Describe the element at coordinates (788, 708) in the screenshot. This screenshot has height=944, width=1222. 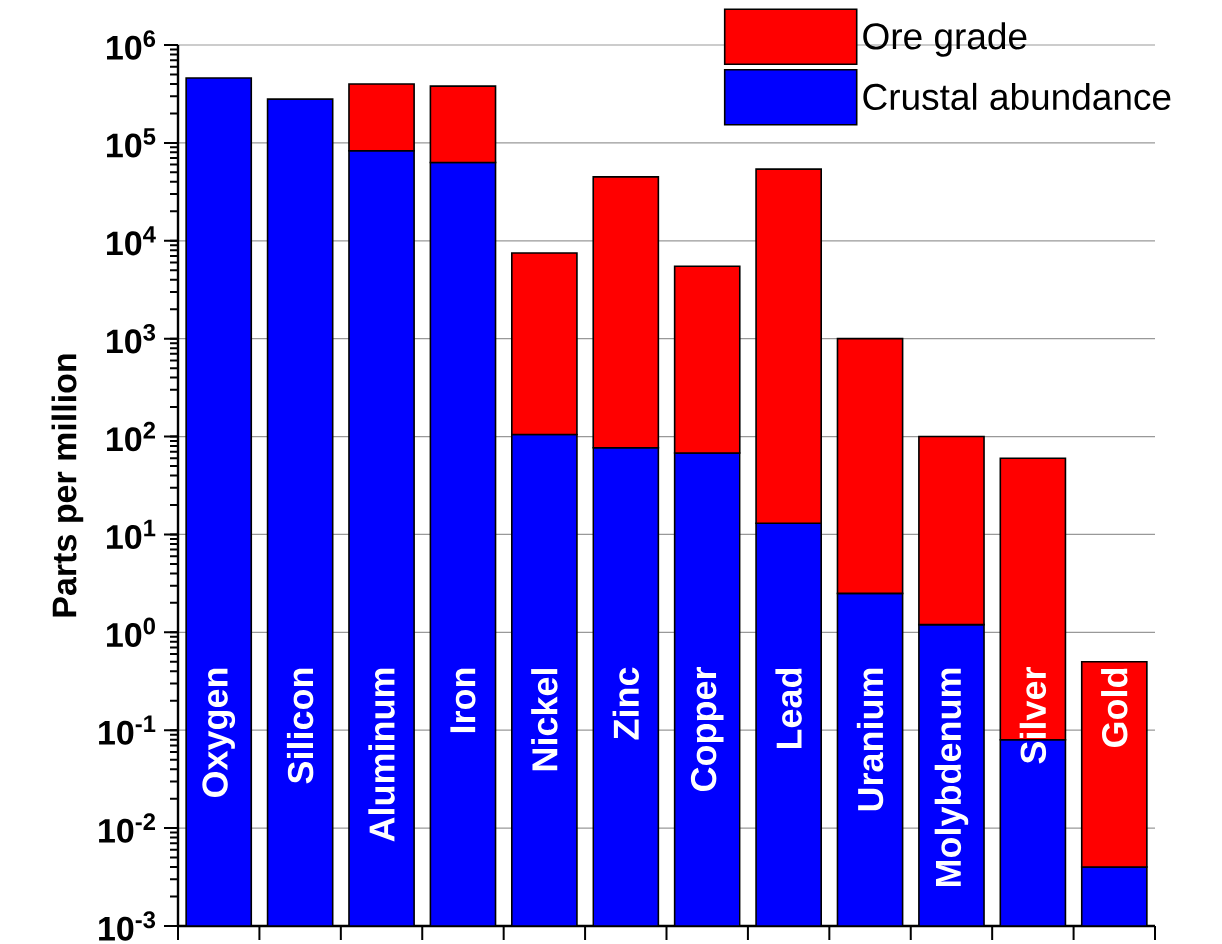
I see `x-tick-label: Lead` at that location.